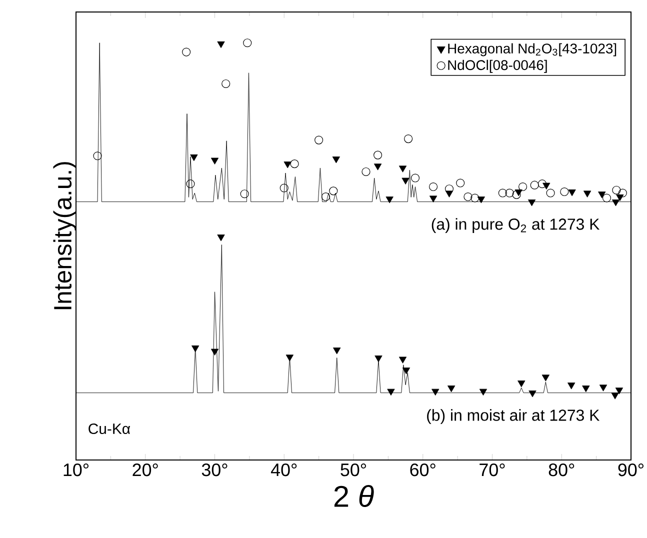 Image resolution: width=647 pixels, height=538 pixels. Describe the element at coordinates (492, 469) in the screenshot. I see `x-tick-label: 70°` at that location.